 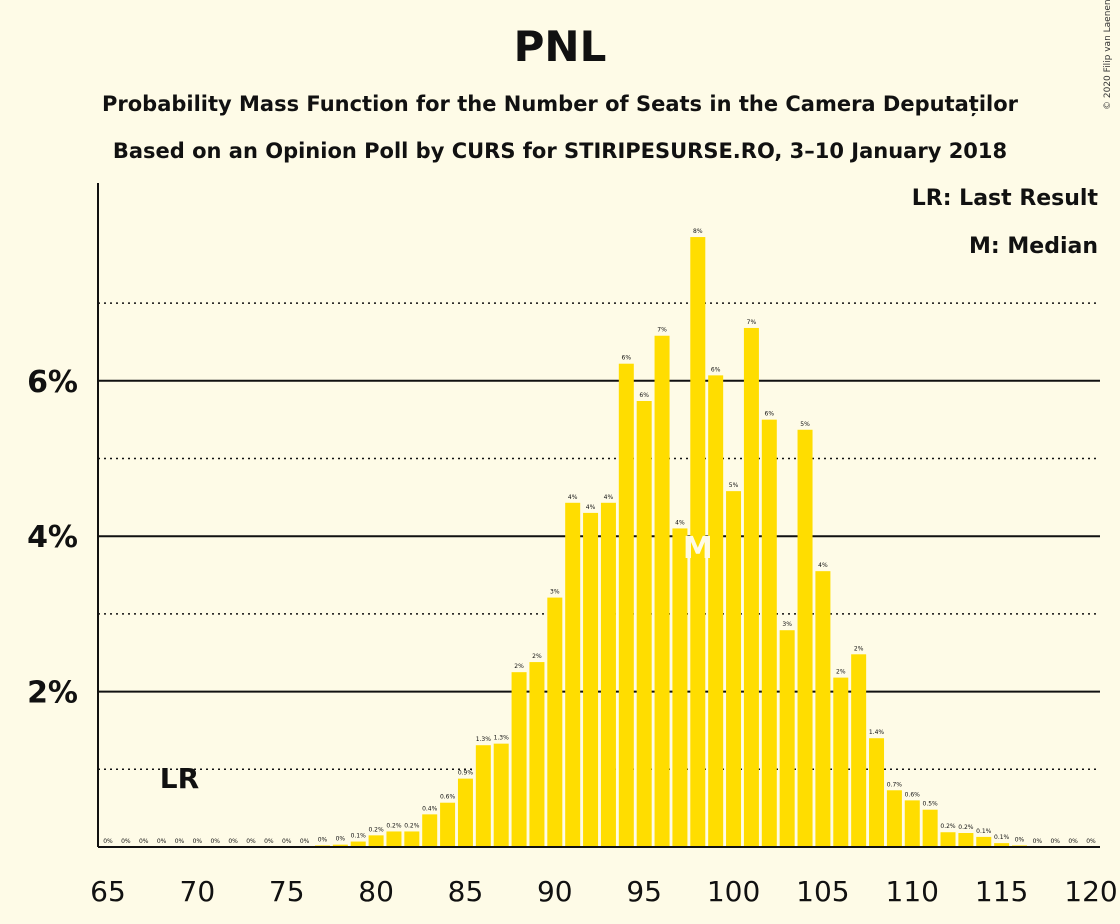 What do you see at coordinates (698, 548) in the screenshot?
I see `median-marker: M` at bounding box center [698, 548].